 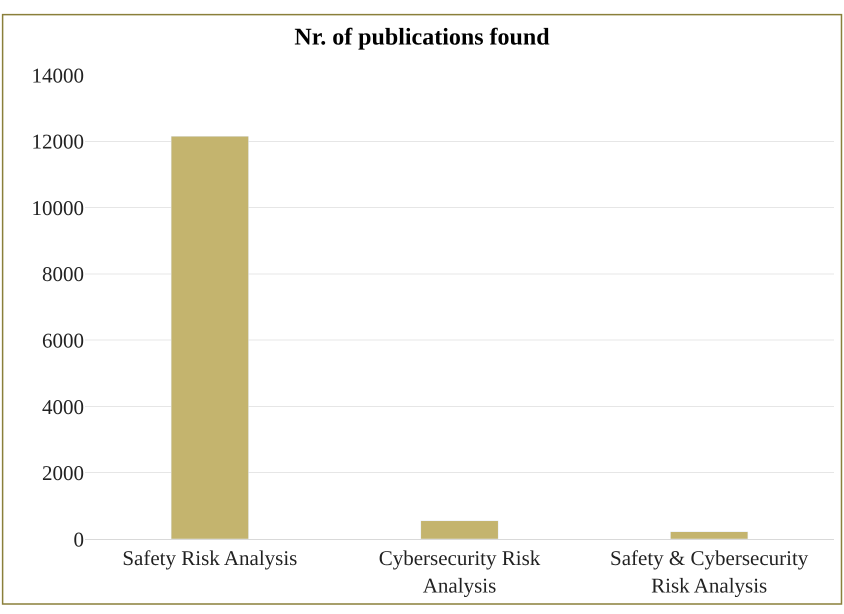 What do you see at coordinates (210, 558) in the screenshot?
I see `x-tick-label: Safety Risk Analysis` at bounding box center [210, 558].